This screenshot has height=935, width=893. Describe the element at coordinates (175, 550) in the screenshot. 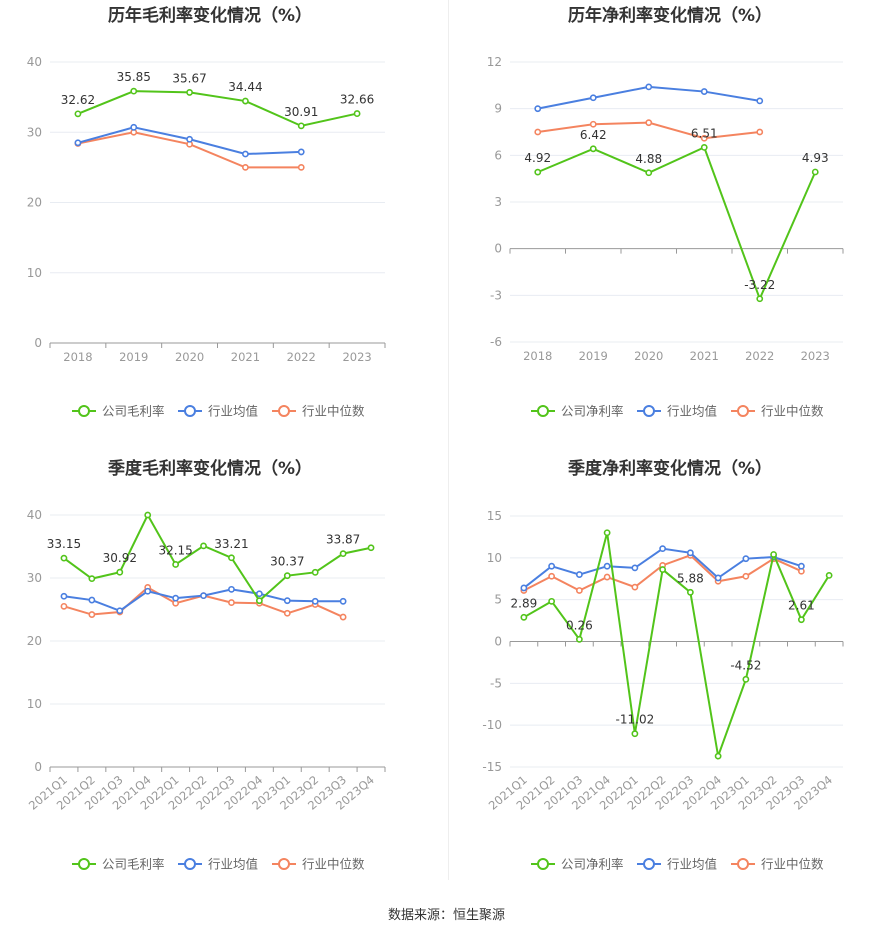

I see `data-label: 32.15` at that location.